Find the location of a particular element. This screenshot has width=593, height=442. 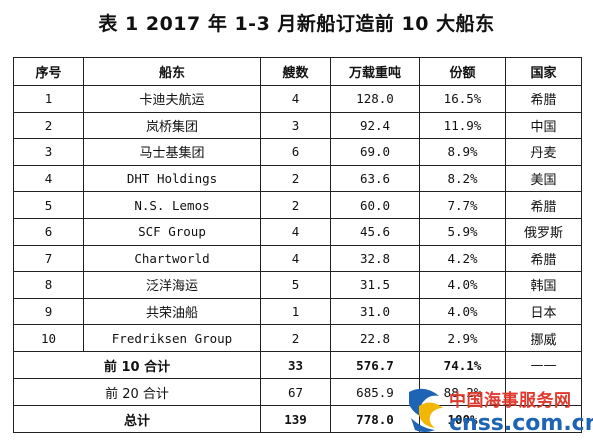

cell-no: 7 is located at coordinates (48, 258).